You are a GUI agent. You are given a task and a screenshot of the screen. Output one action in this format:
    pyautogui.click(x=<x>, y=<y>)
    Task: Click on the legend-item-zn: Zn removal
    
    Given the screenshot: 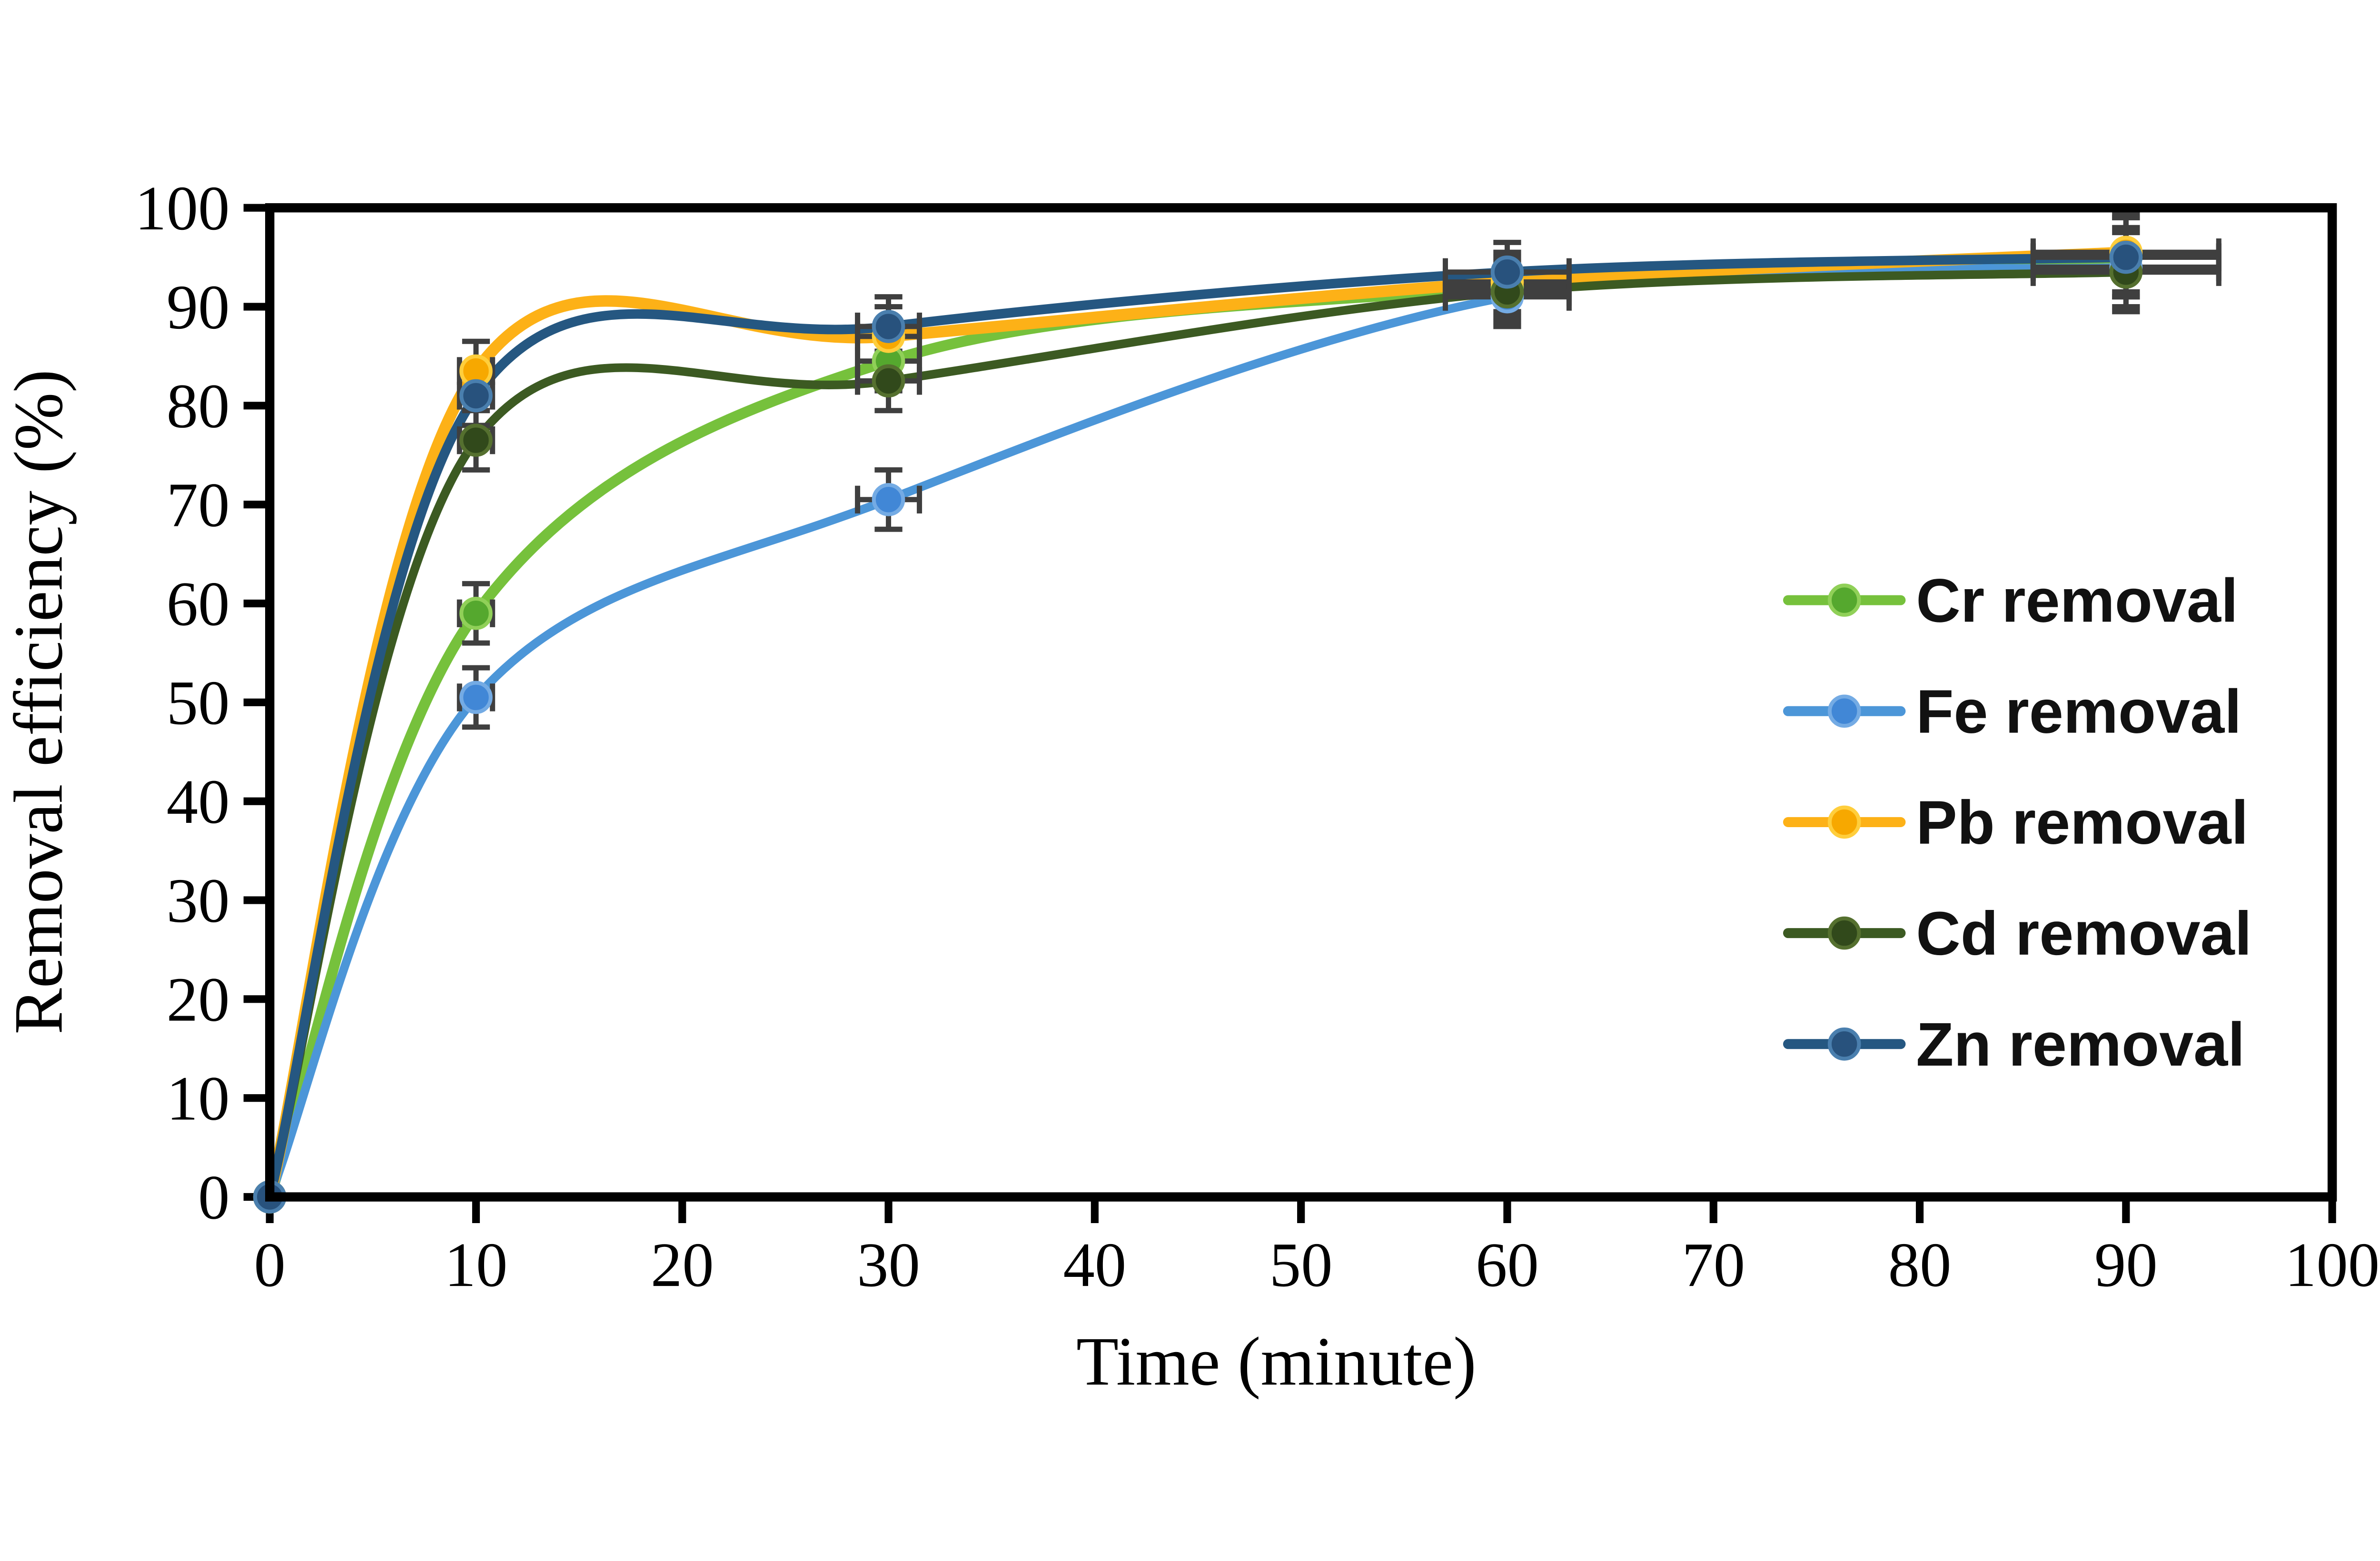 What is the action you would take?
    pyautogui.click(x=2014, y=1044)
    